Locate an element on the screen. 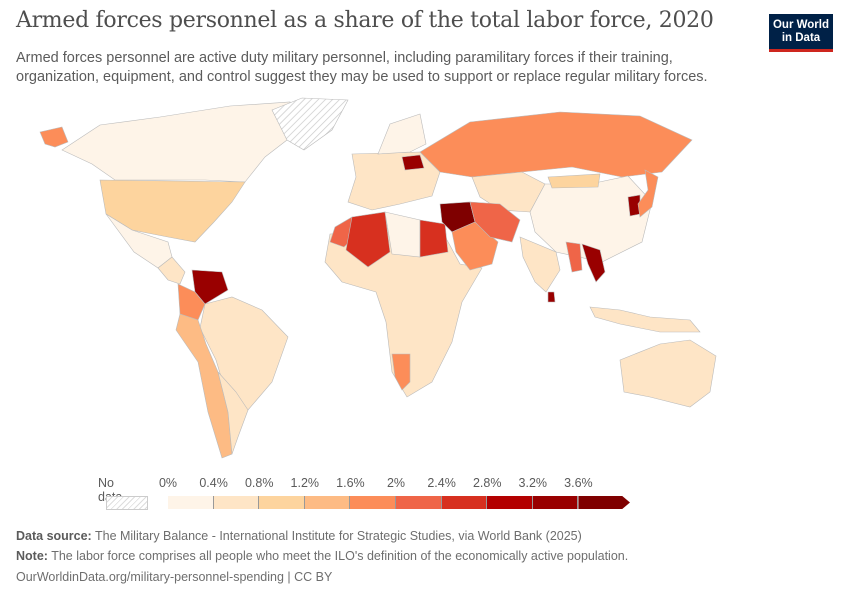  region-africa is located at coordinates (403, 312).